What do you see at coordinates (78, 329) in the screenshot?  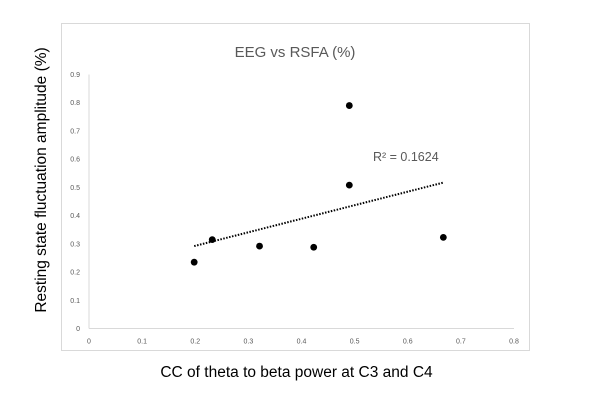 I see `y-tick-label: 0` at bounding box center [78, 329].